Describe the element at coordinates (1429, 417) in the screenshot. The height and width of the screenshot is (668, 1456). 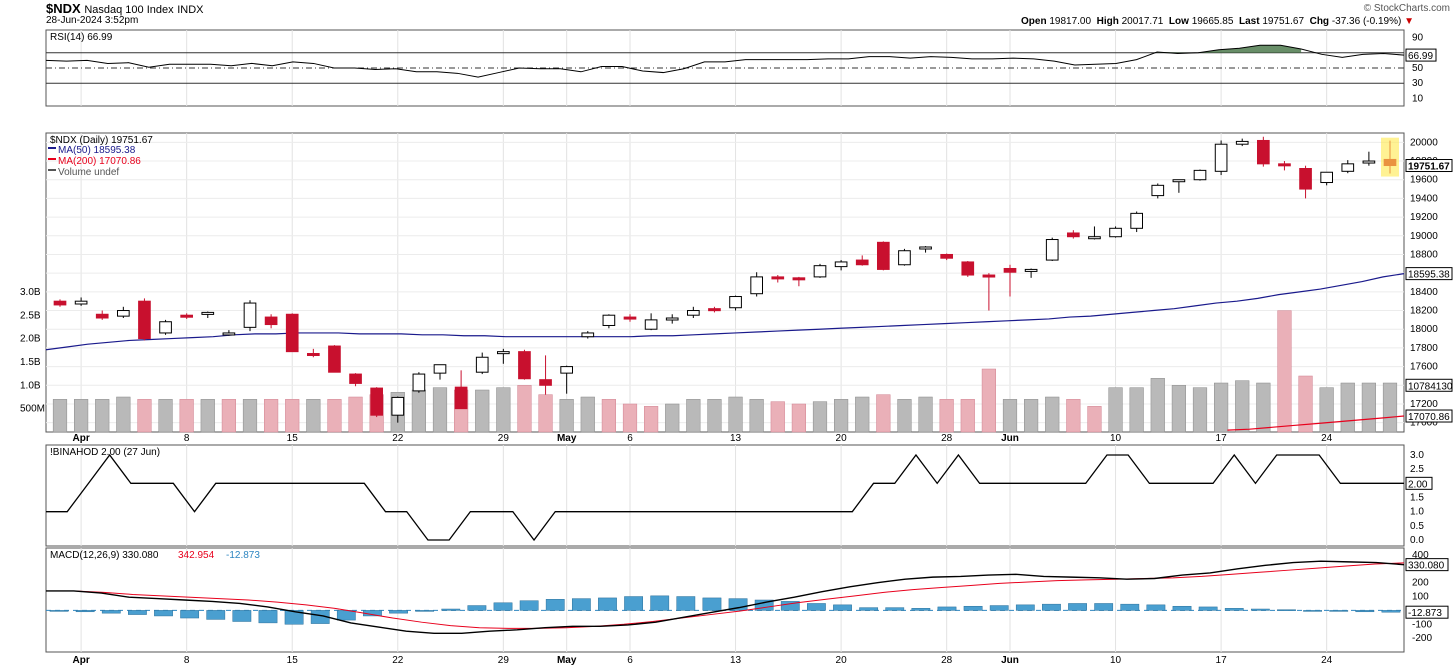
I see `price-tag-text: 17070.86` at that location.